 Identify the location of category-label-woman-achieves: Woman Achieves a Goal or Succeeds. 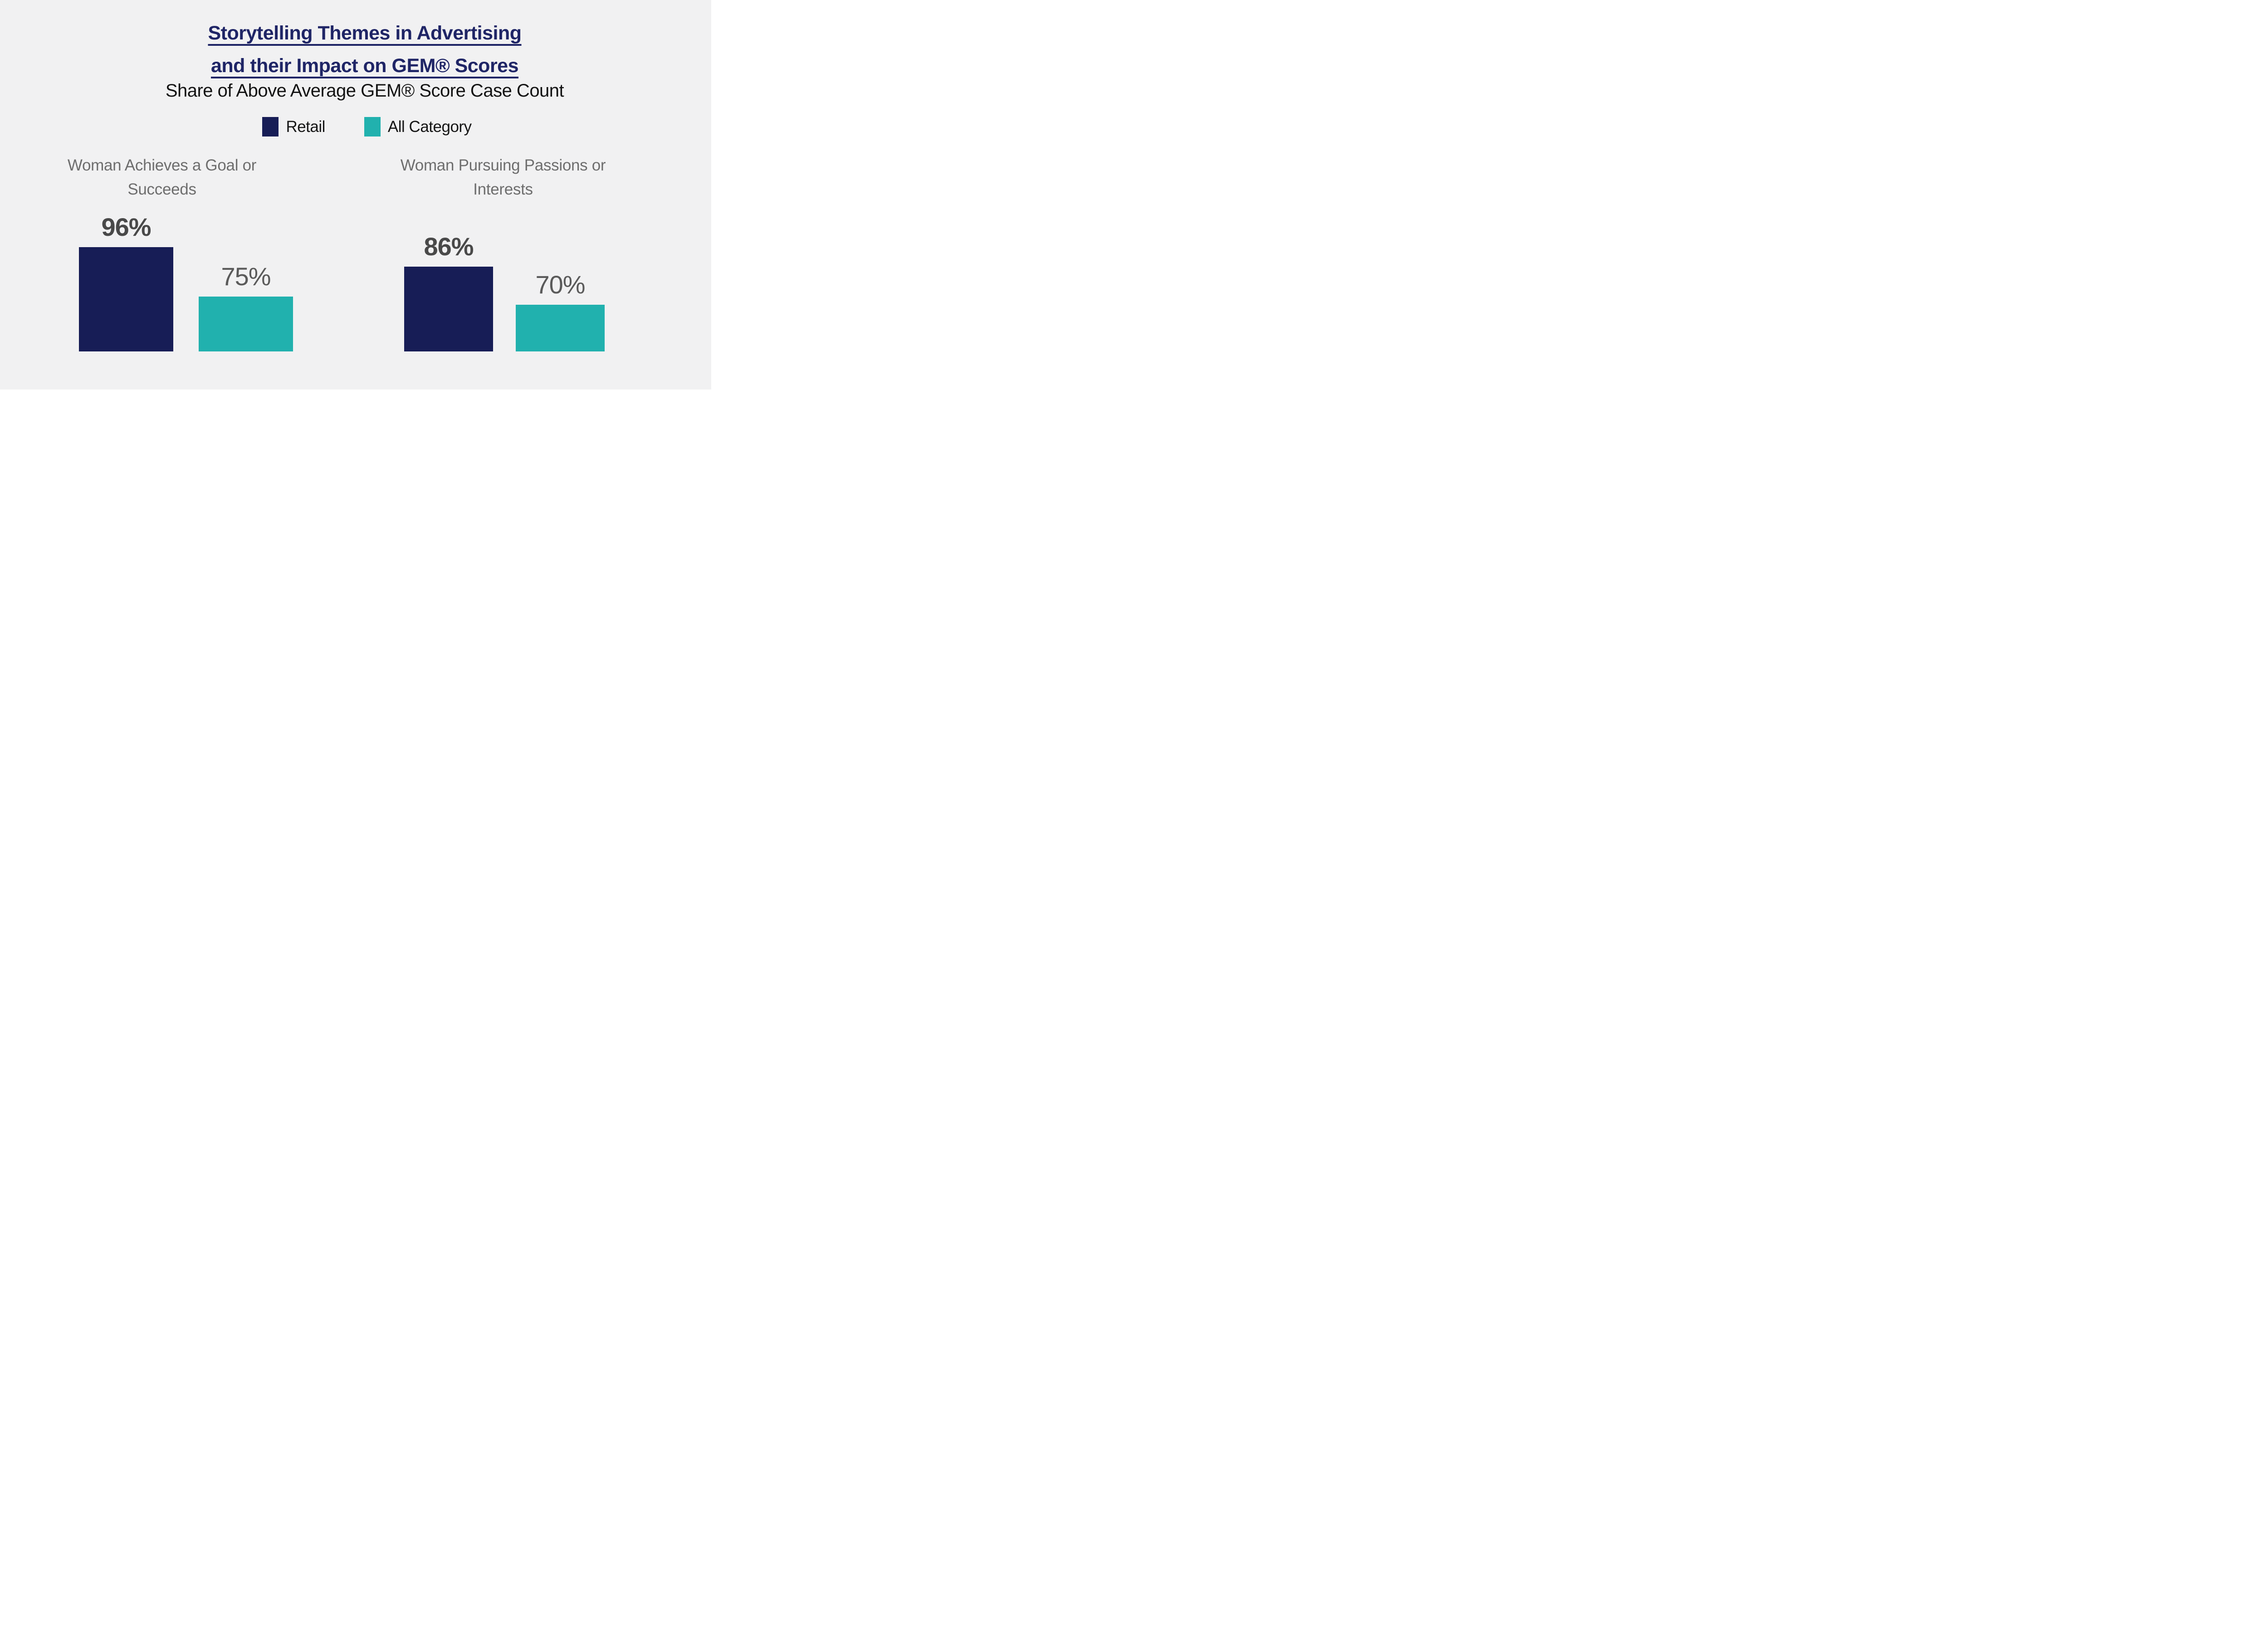
(162, 177).